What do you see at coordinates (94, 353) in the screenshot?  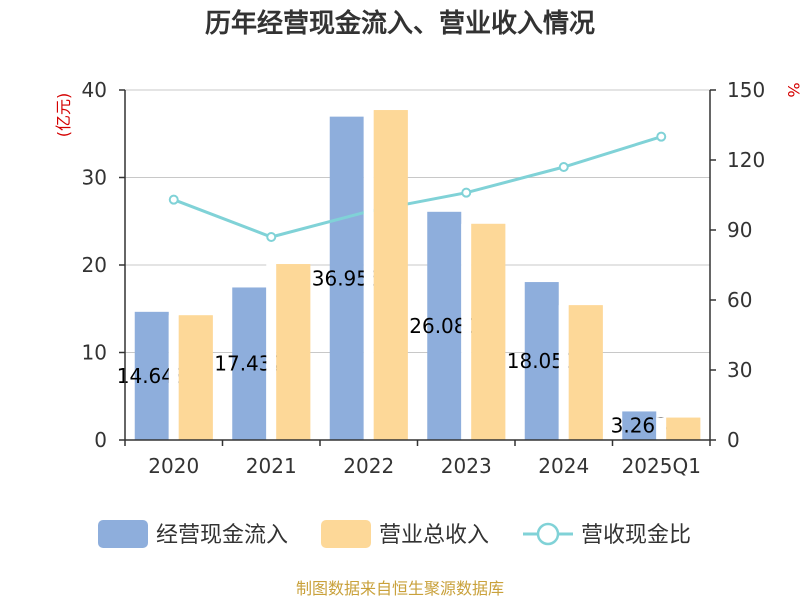 I see `left-tick-label: 10` at bounding box center [94, 353].